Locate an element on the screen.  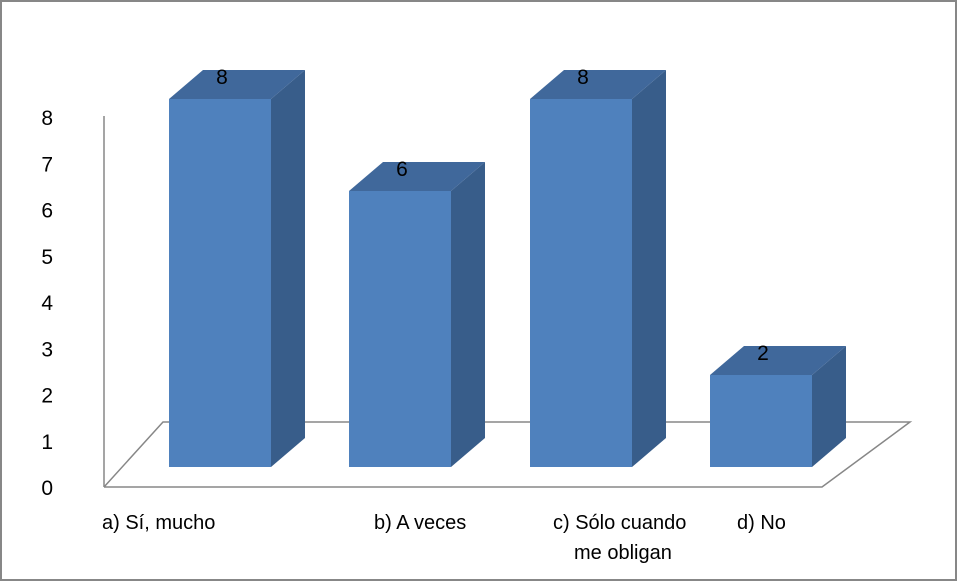
y-tick-label: 2 is located at coordinates (47, 396).